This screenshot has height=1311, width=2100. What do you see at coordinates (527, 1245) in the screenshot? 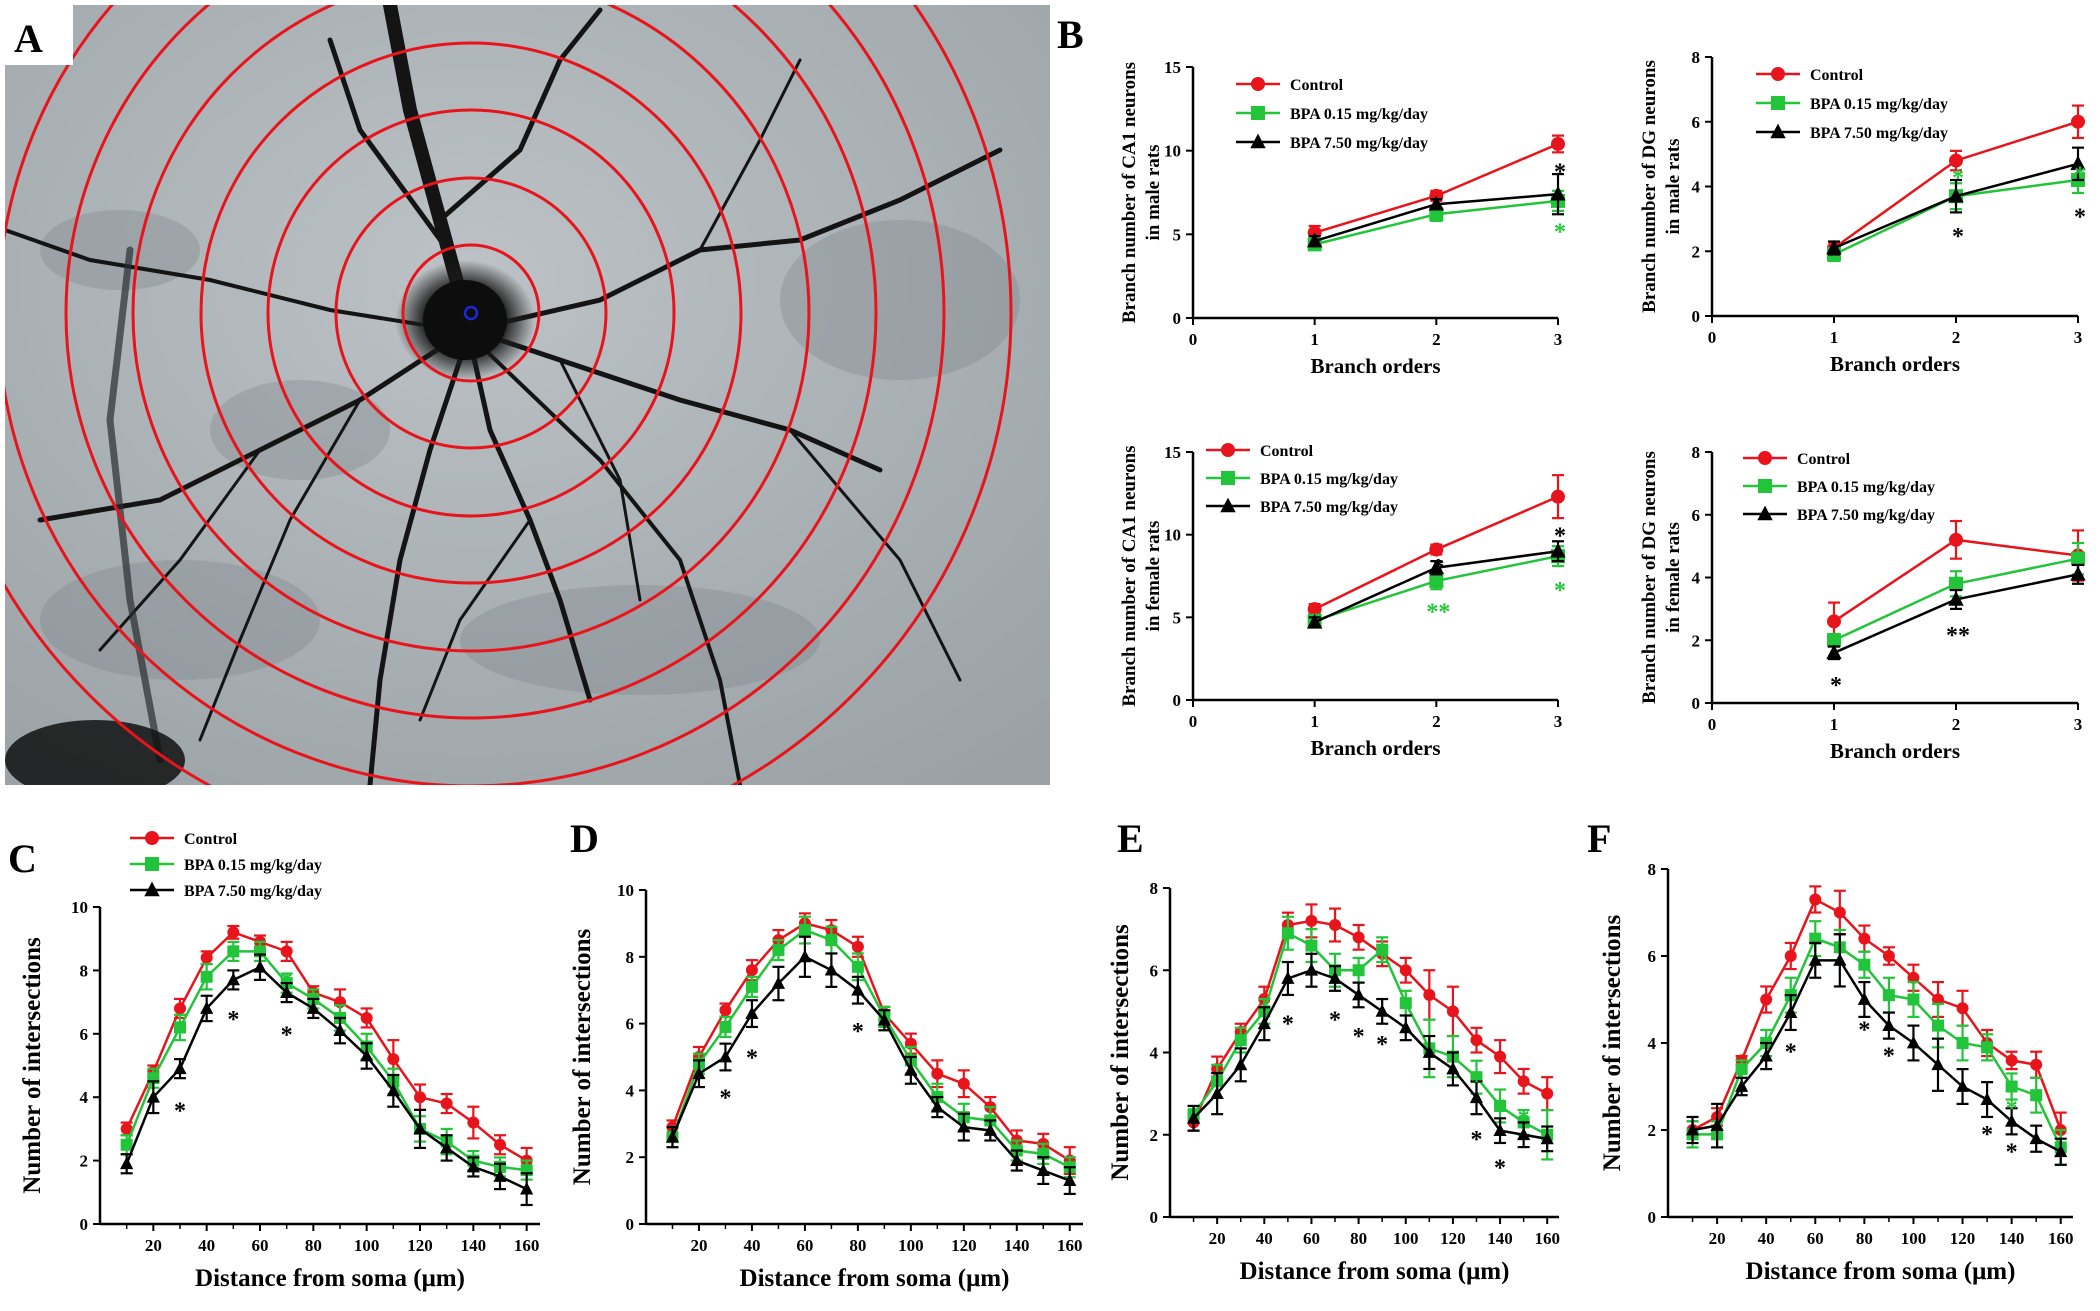
I see `x-tick-label: 160` at bounding box center [527, 1245].